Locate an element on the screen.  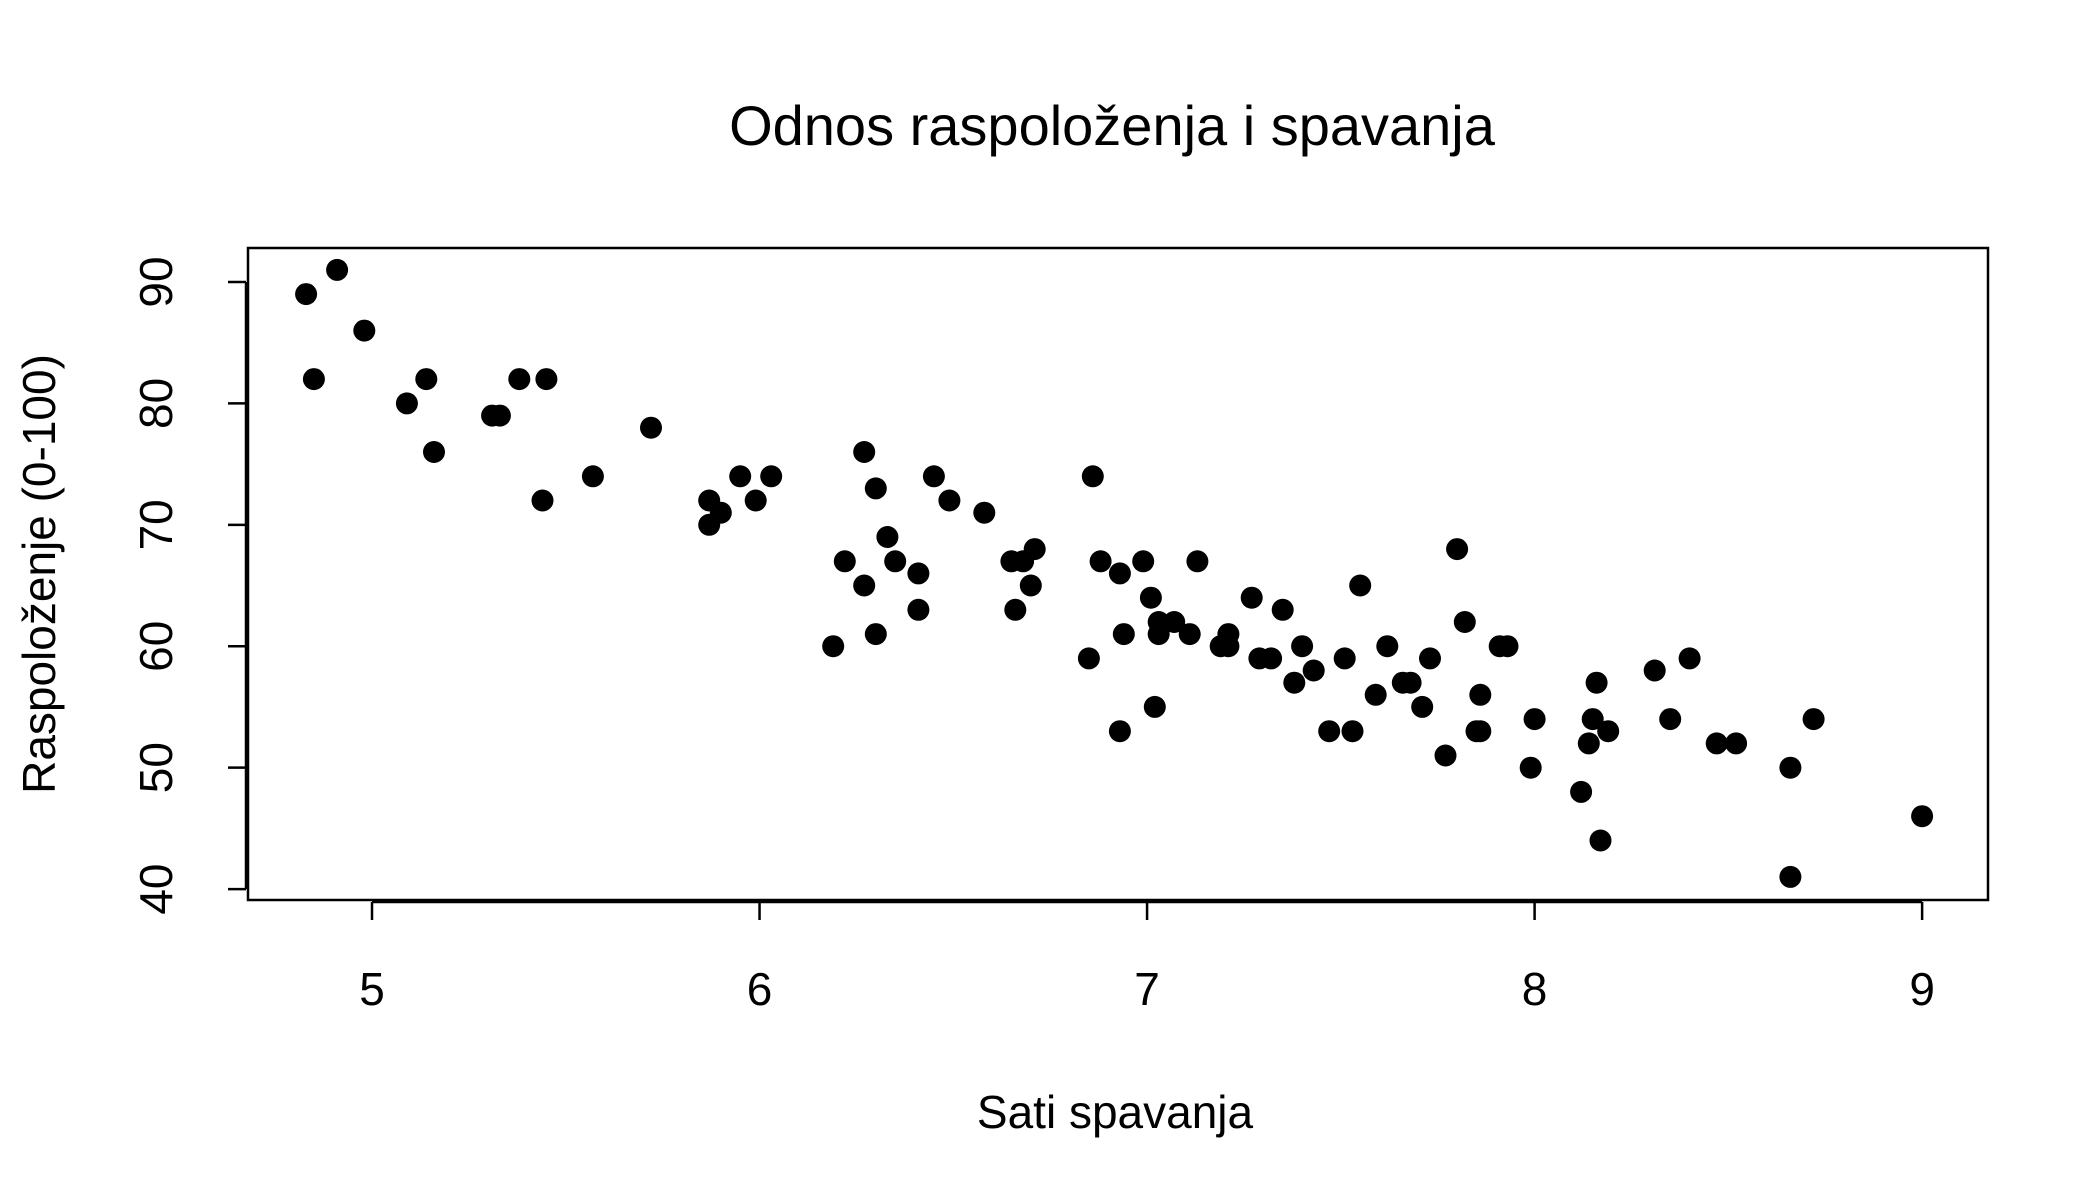
y-tick-label: 80 is located at coordinates (156, 403).